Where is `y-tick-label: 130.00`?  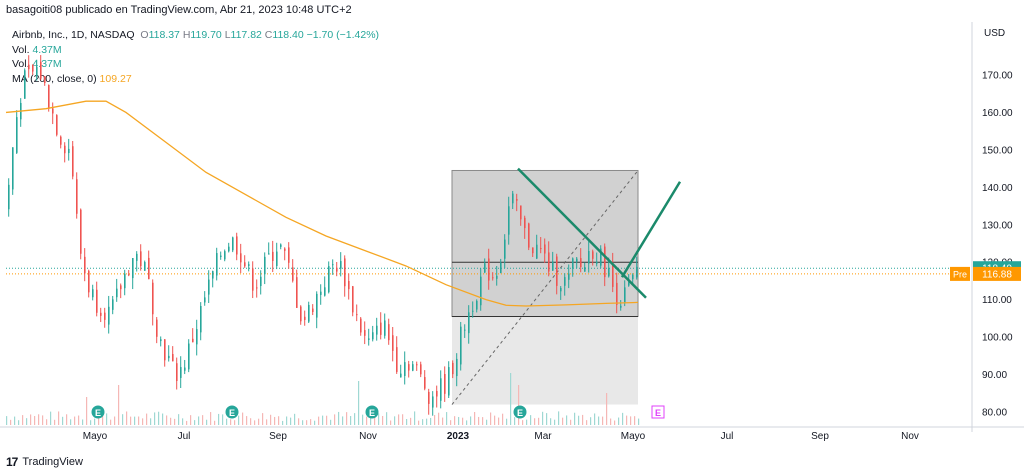 y-tick-label: 130.00 is located at coordinates (997, 225).